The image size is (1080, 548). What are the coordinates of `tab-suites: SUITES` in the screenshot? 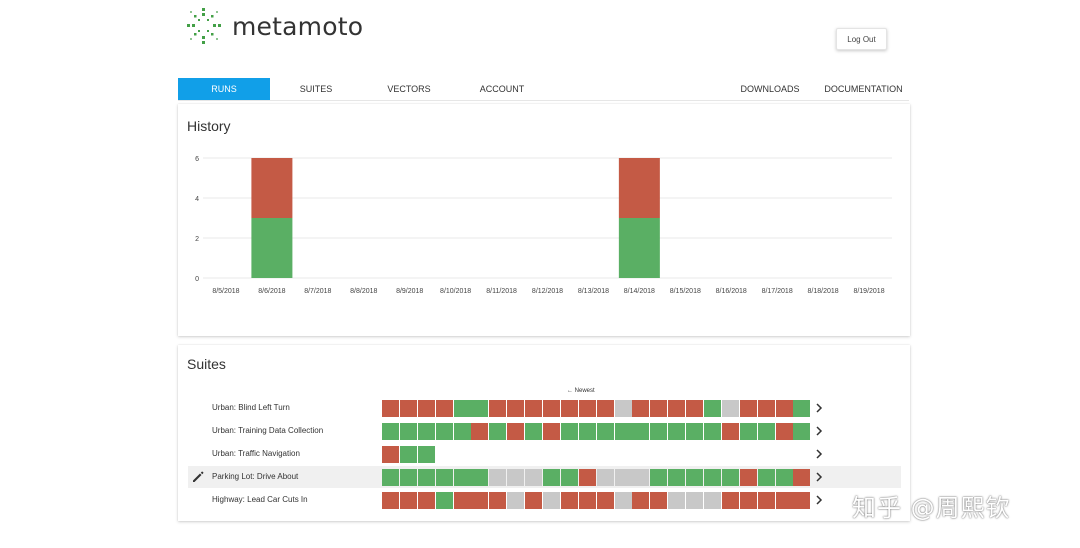 It's located at (316, 89).